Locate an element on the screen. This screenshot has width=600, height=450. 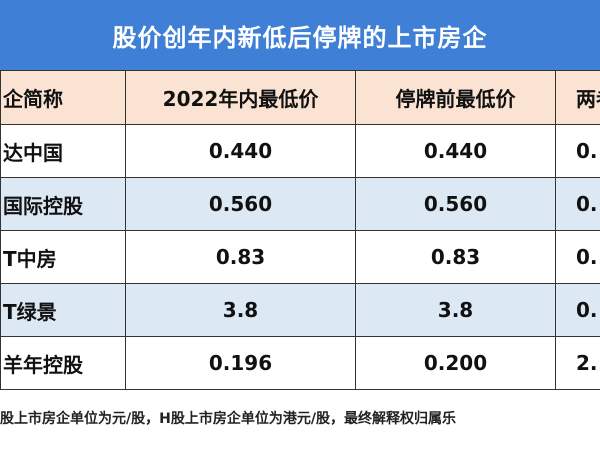
cell: 0.196 is located at coordinates (240, 363).